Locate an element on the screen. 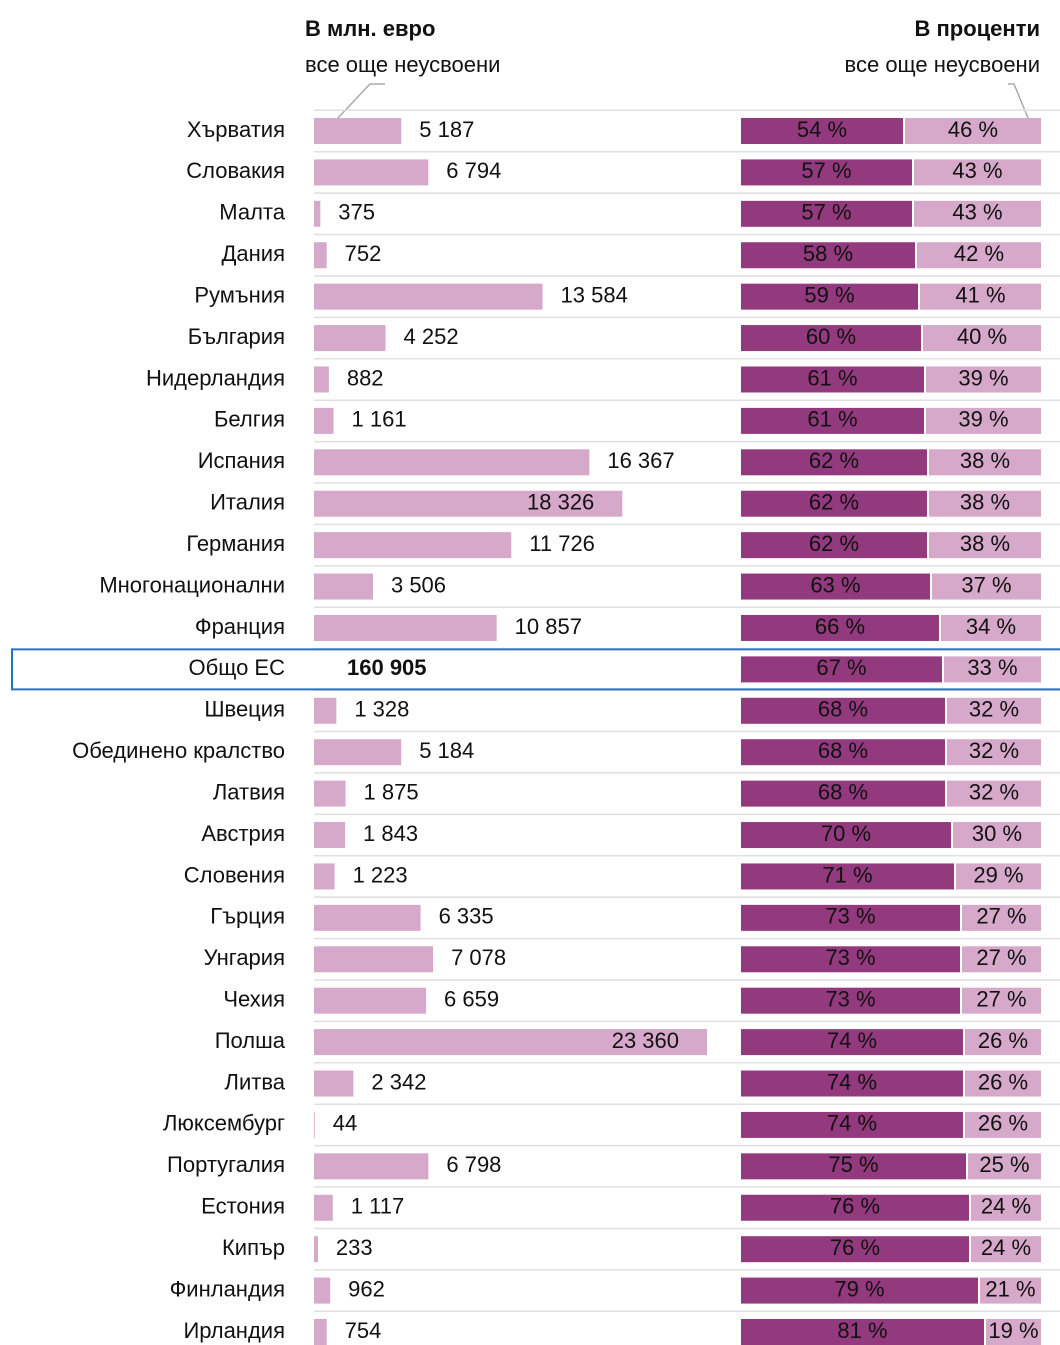 This screenshot has width=1060, height=1345. category-label: Финландия is located at coordinates (227, 1288).